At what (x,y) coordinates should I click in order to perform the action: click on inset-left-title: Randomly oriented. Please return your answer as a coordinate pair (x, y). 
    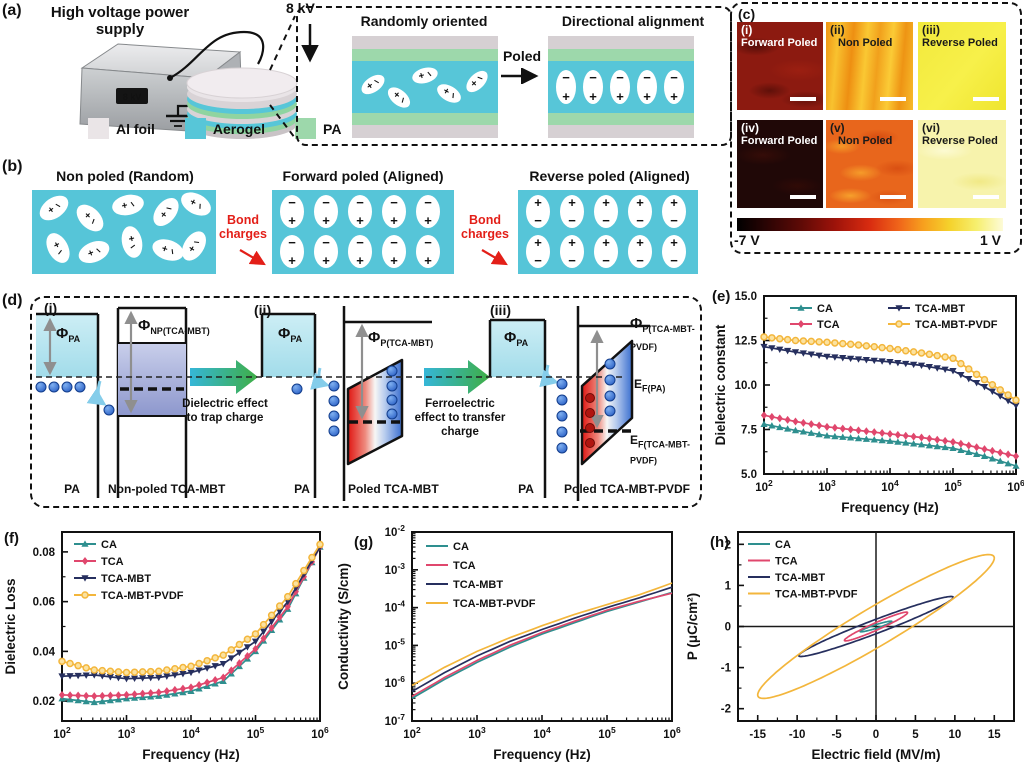
    Looking at the image, I should click on (424, 21).